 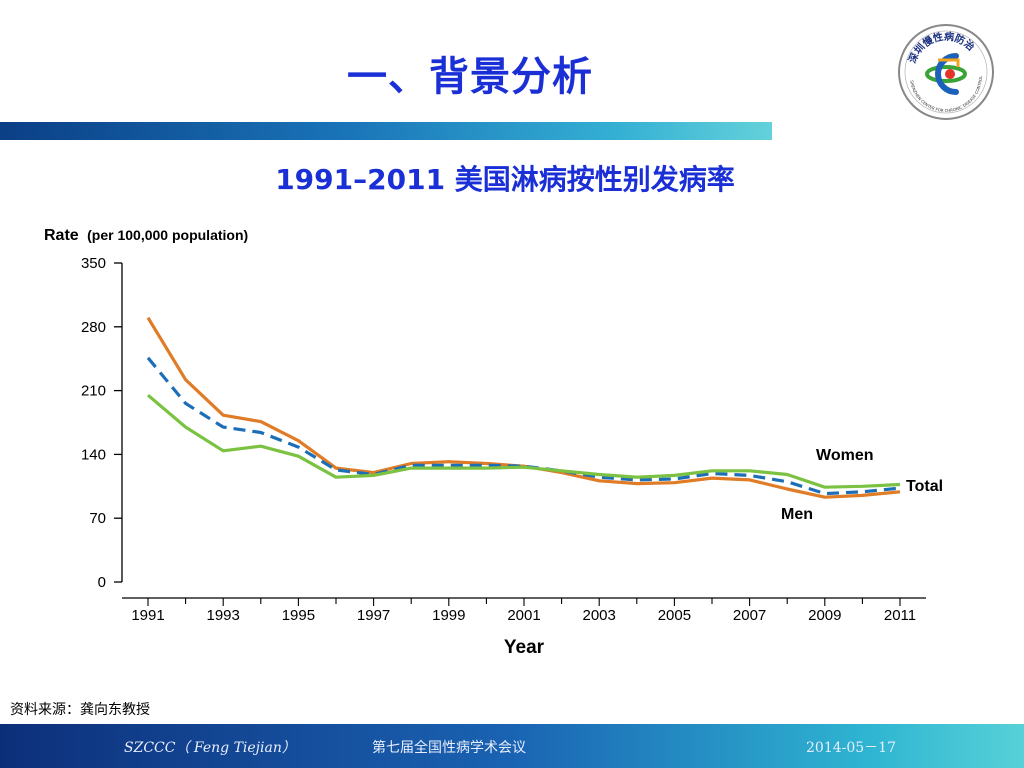 I want to click on series-label-total: Total, so click(x=924, y=486).